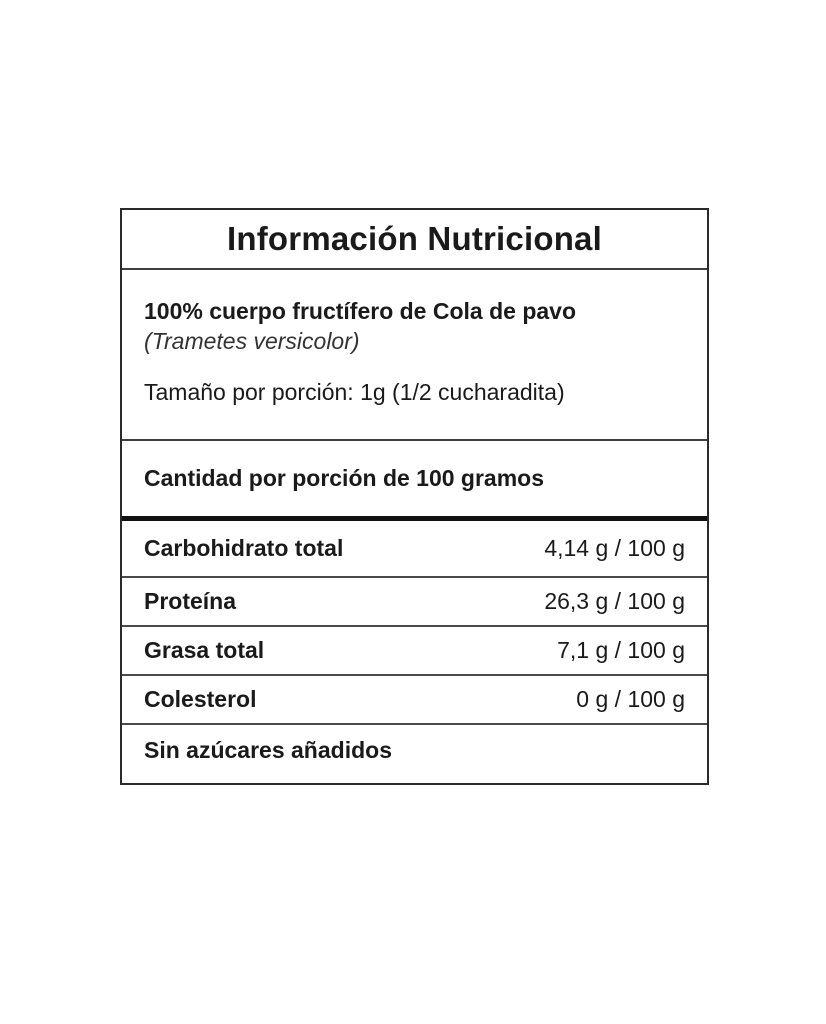  I want to click on nutrient-name: Proteína, so click(190, 601).